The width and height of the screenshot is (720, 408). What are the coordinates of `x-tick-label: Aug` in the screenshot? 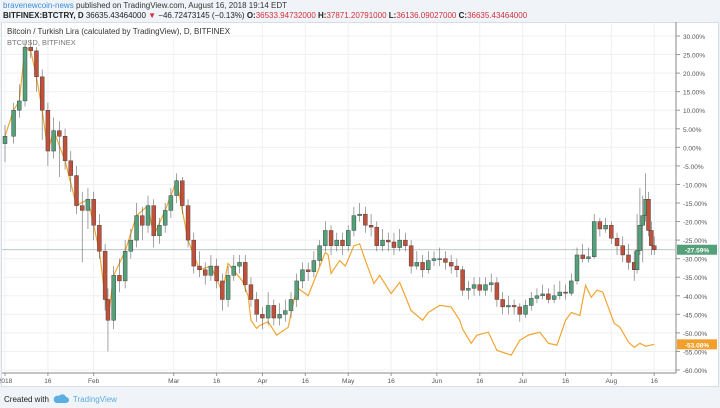 It's located at (612, 381).